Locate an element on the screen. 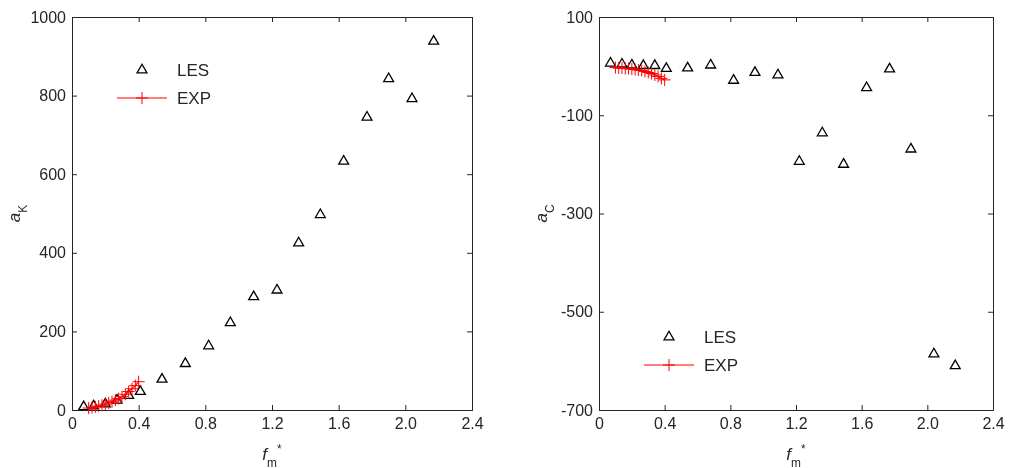 This screenshot has width=1009, height=468. y-tick-label: 400 is located at coordinates (53, 253).